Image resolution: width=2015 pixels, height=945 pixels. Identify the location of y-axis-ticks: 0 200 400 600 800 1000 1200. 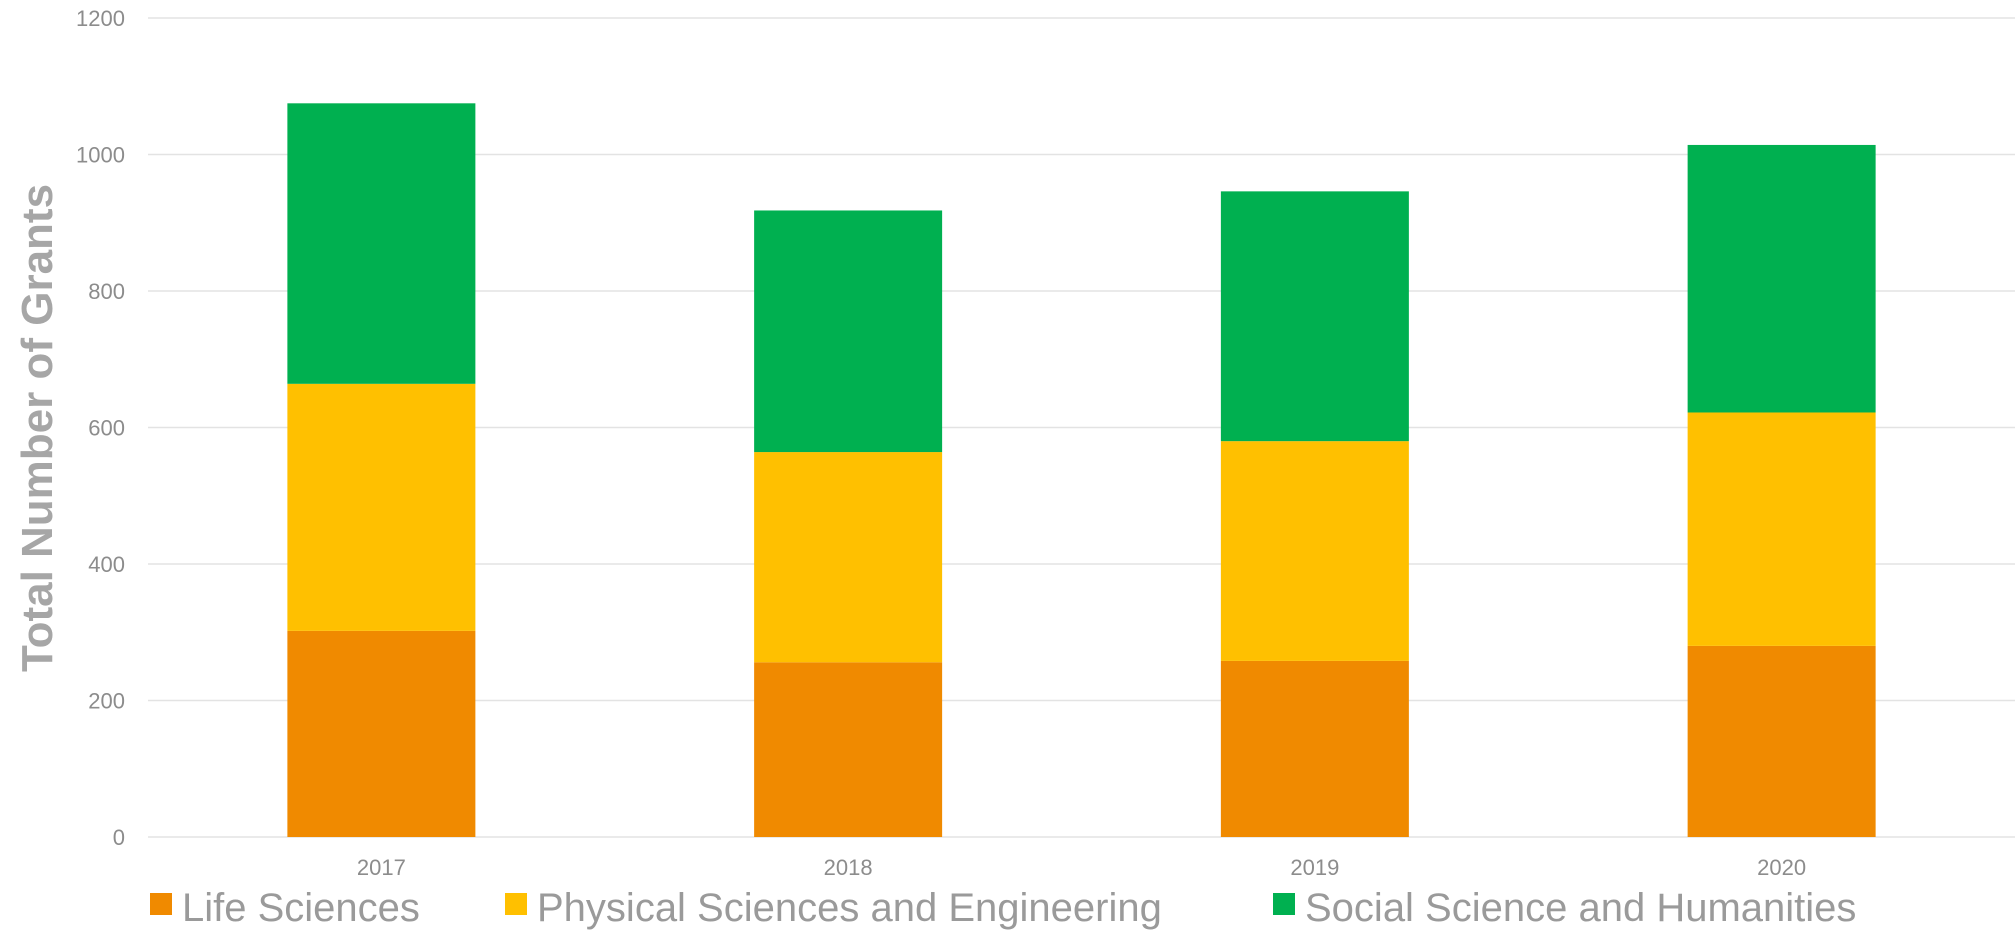
(100, 428).